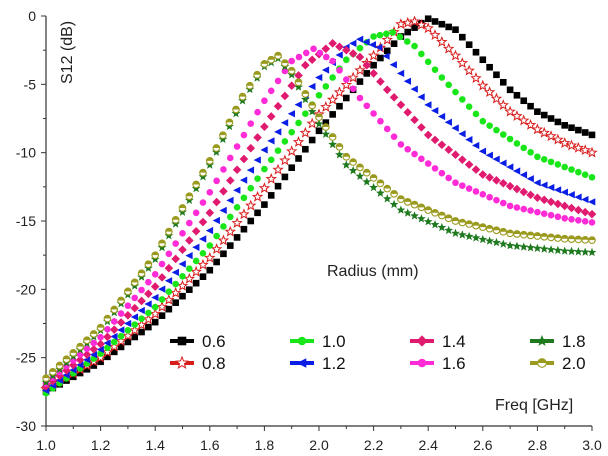  I want to click on legend-label: 0.8, so click(214, 363).